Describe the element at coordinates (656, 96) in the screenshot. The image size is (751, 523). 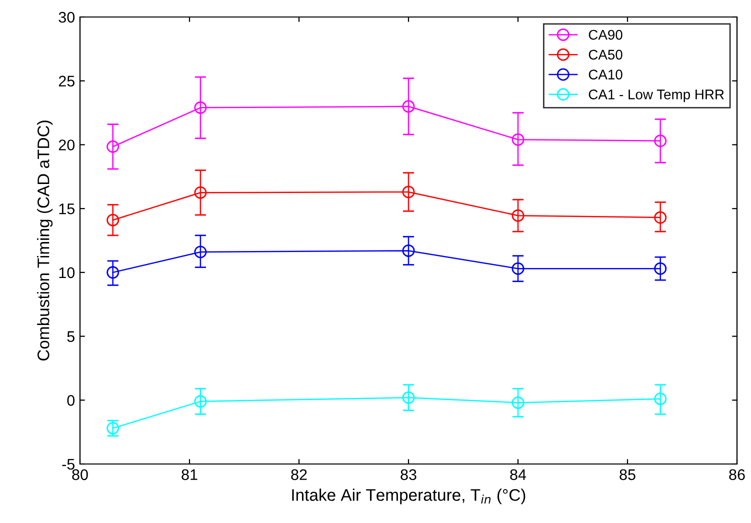
I see `legend-label: CA1 - Low Temp HRR` at that location.